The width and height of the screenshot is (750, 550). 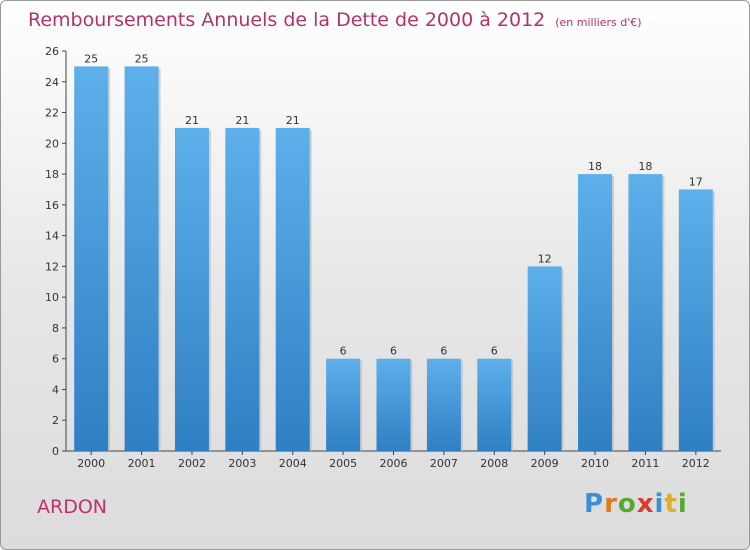 I want to click on y-tick-label: 14, so click(x=52, y=236).